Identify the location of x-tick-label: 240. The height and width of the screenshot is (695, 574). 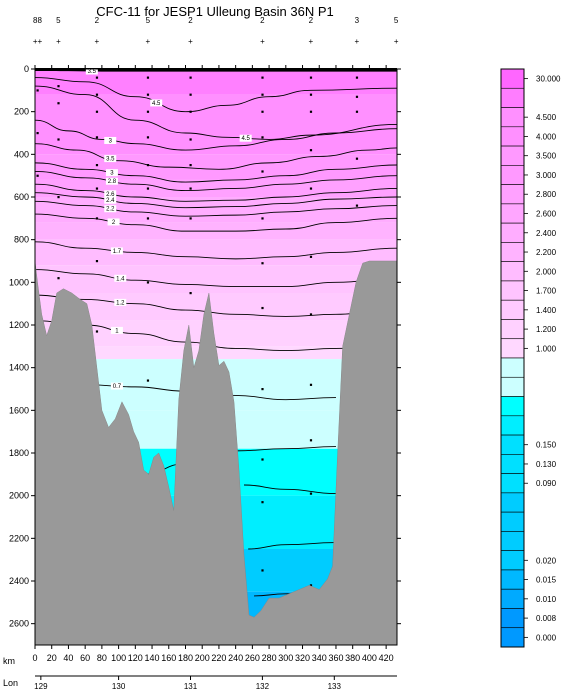
(235, 658).